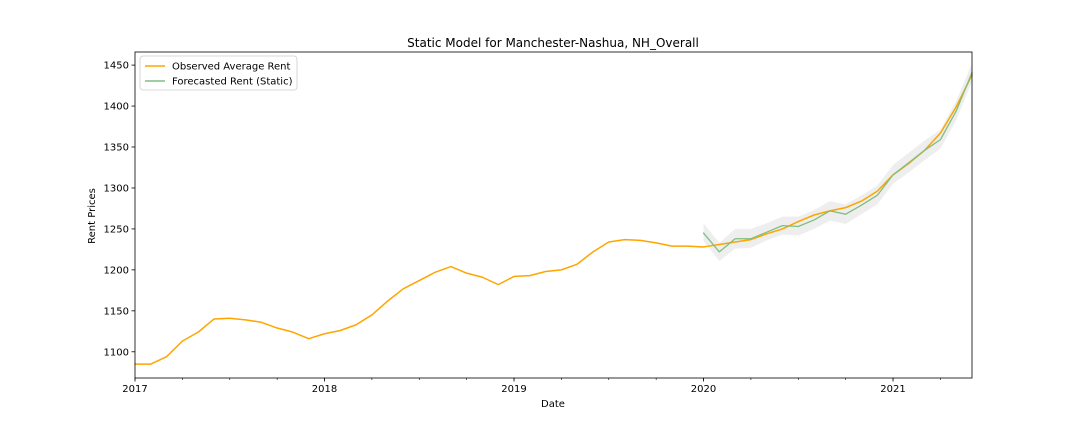 The height and width of the screenshot is (432, 1080). Describe the element at coordinates (116, 311) in the screenshot. I see `y-tick-label: 1150` at that location.